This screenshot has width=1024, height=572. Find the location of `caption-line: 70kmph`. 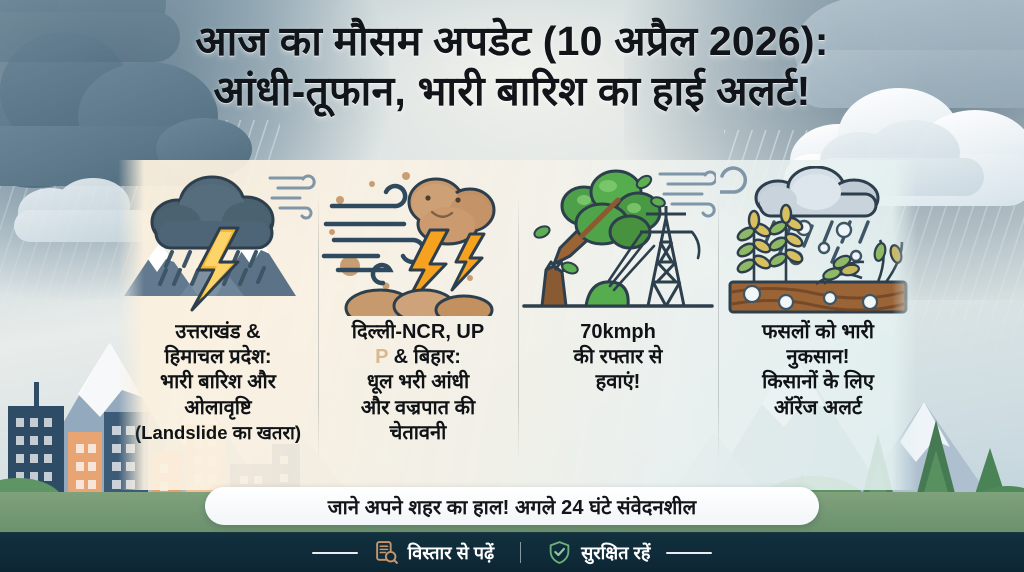

caption-line: 70kmph is located at coordinates (618, 332).